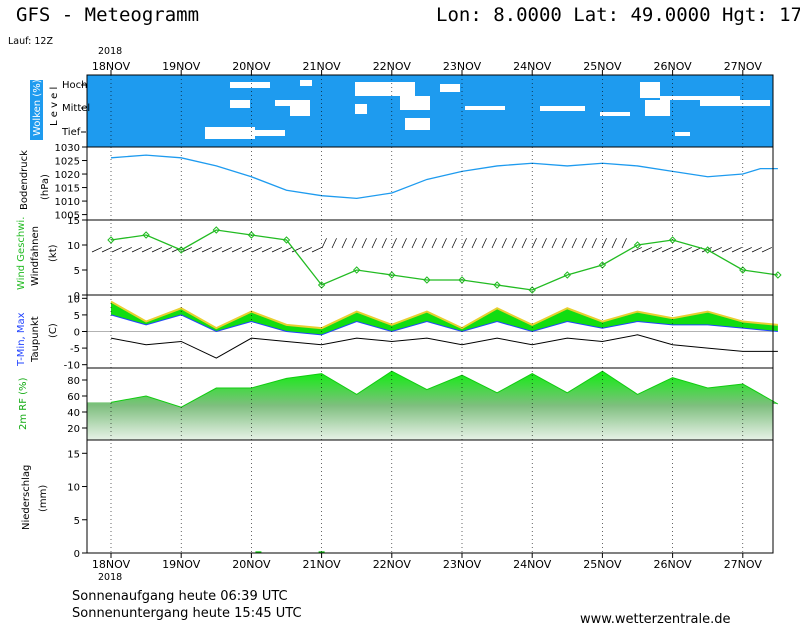 This screenshot has width=800, height=625. I want to click on wind-ylabel: Wind Geschwi., so click(21, 253).